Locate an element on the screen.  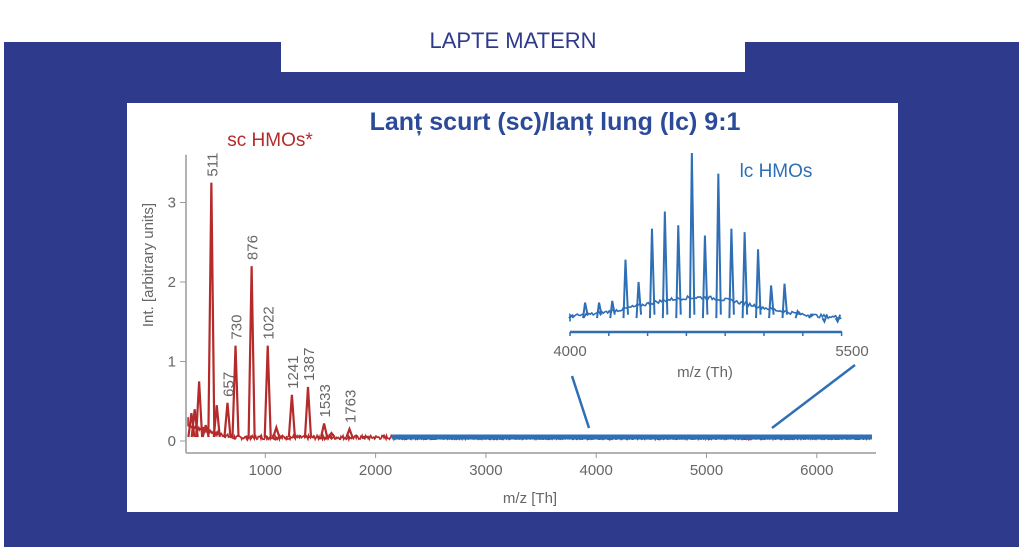
y-tick-label: 0 is located at coordinates (172, 441).